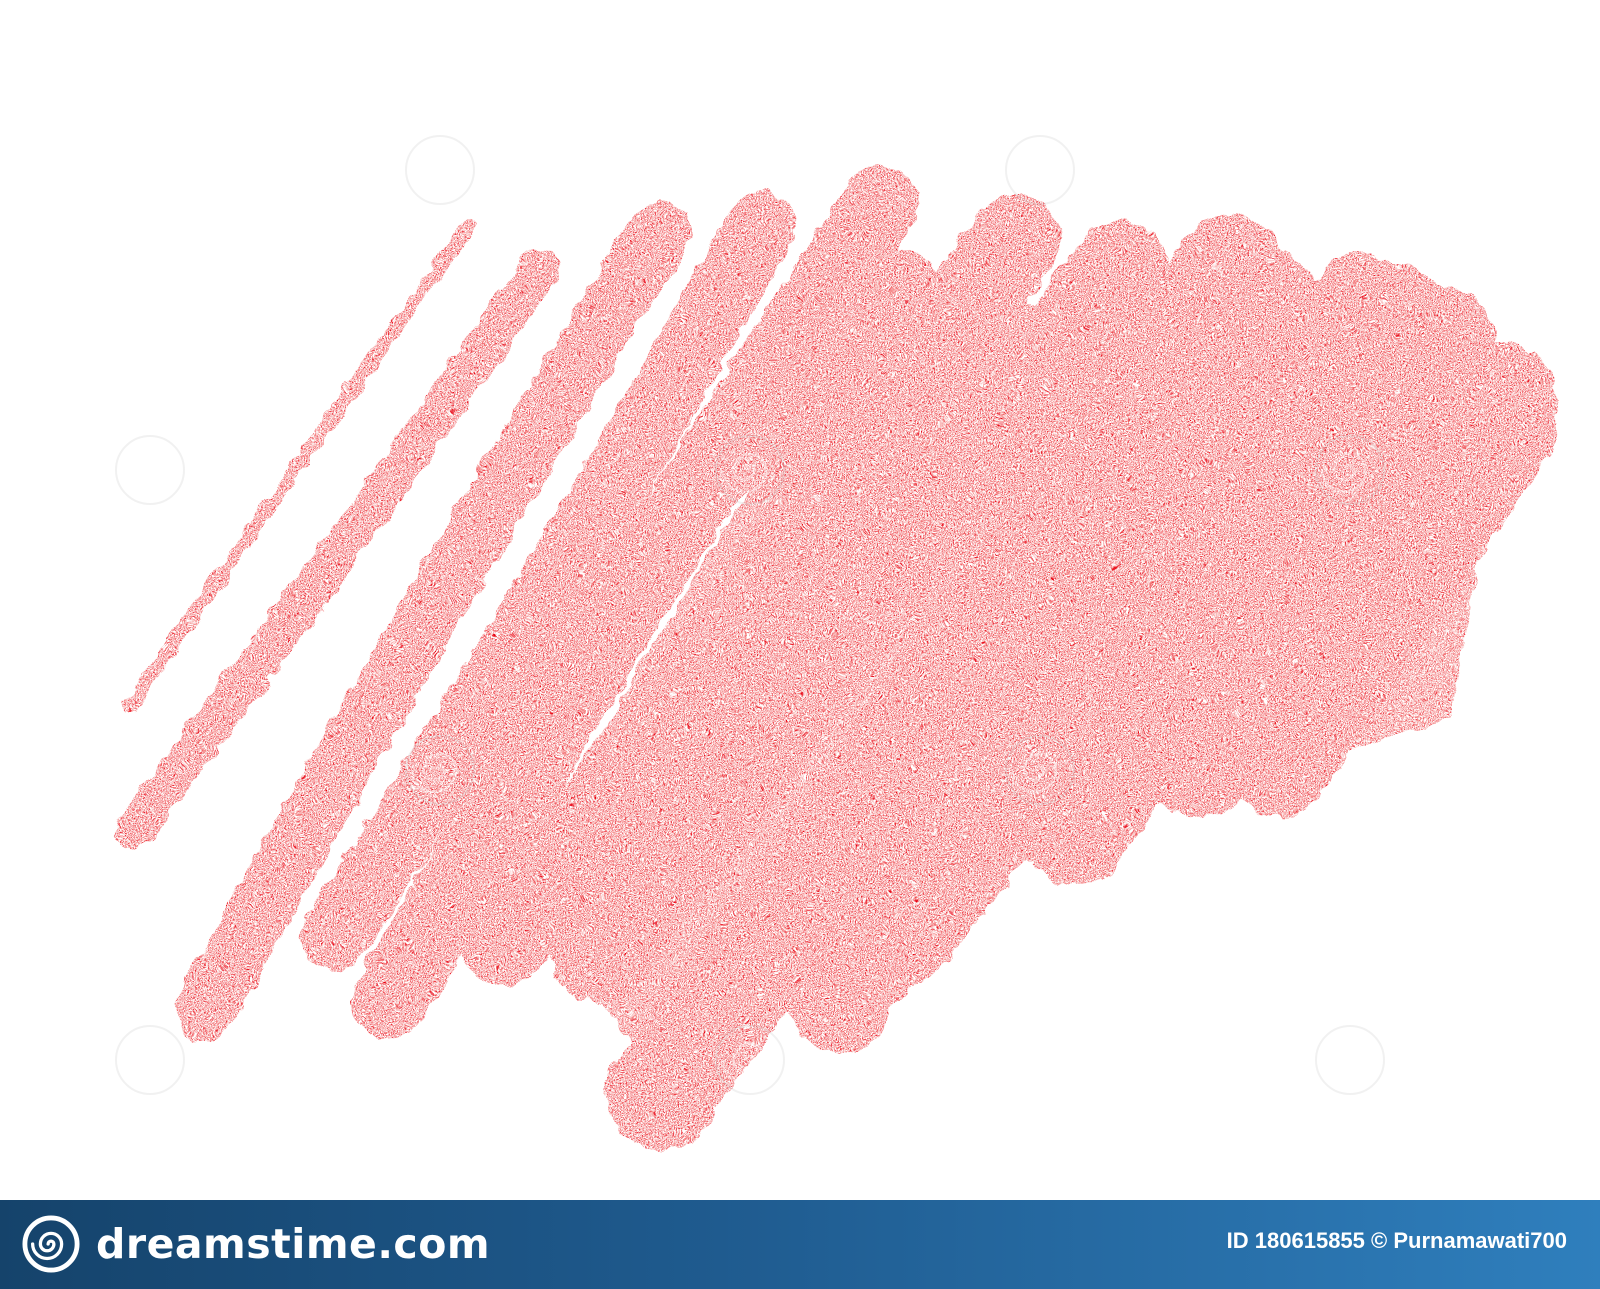  What do you see at coordinates (1469, 1240) in the screenshot?
I see `author-credit: © Purnamawati700` at bounding box center [1469, 1240].